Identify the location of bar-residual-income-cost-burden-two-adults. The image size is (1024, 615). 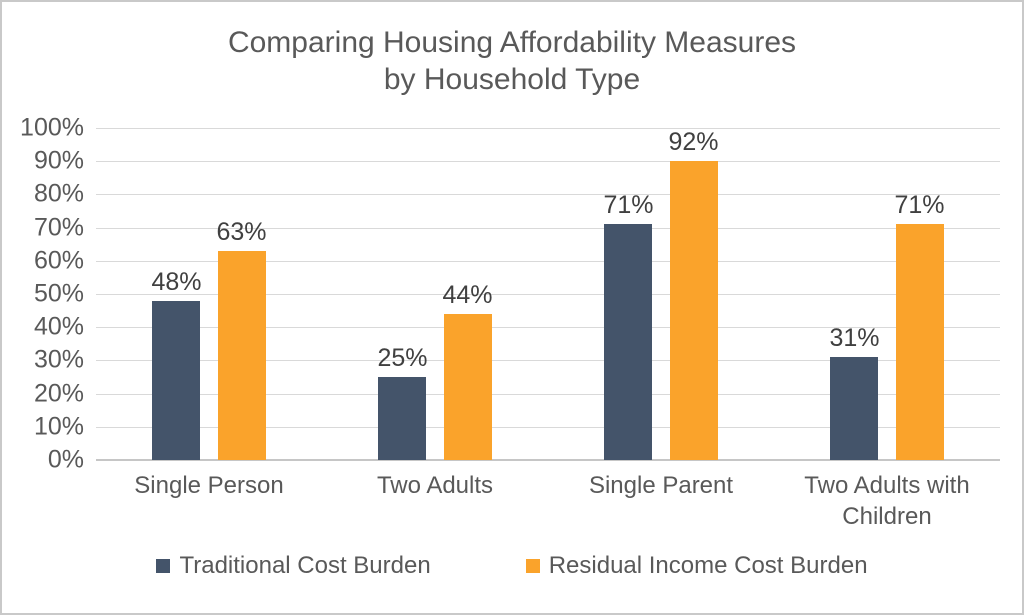
(467, 386).